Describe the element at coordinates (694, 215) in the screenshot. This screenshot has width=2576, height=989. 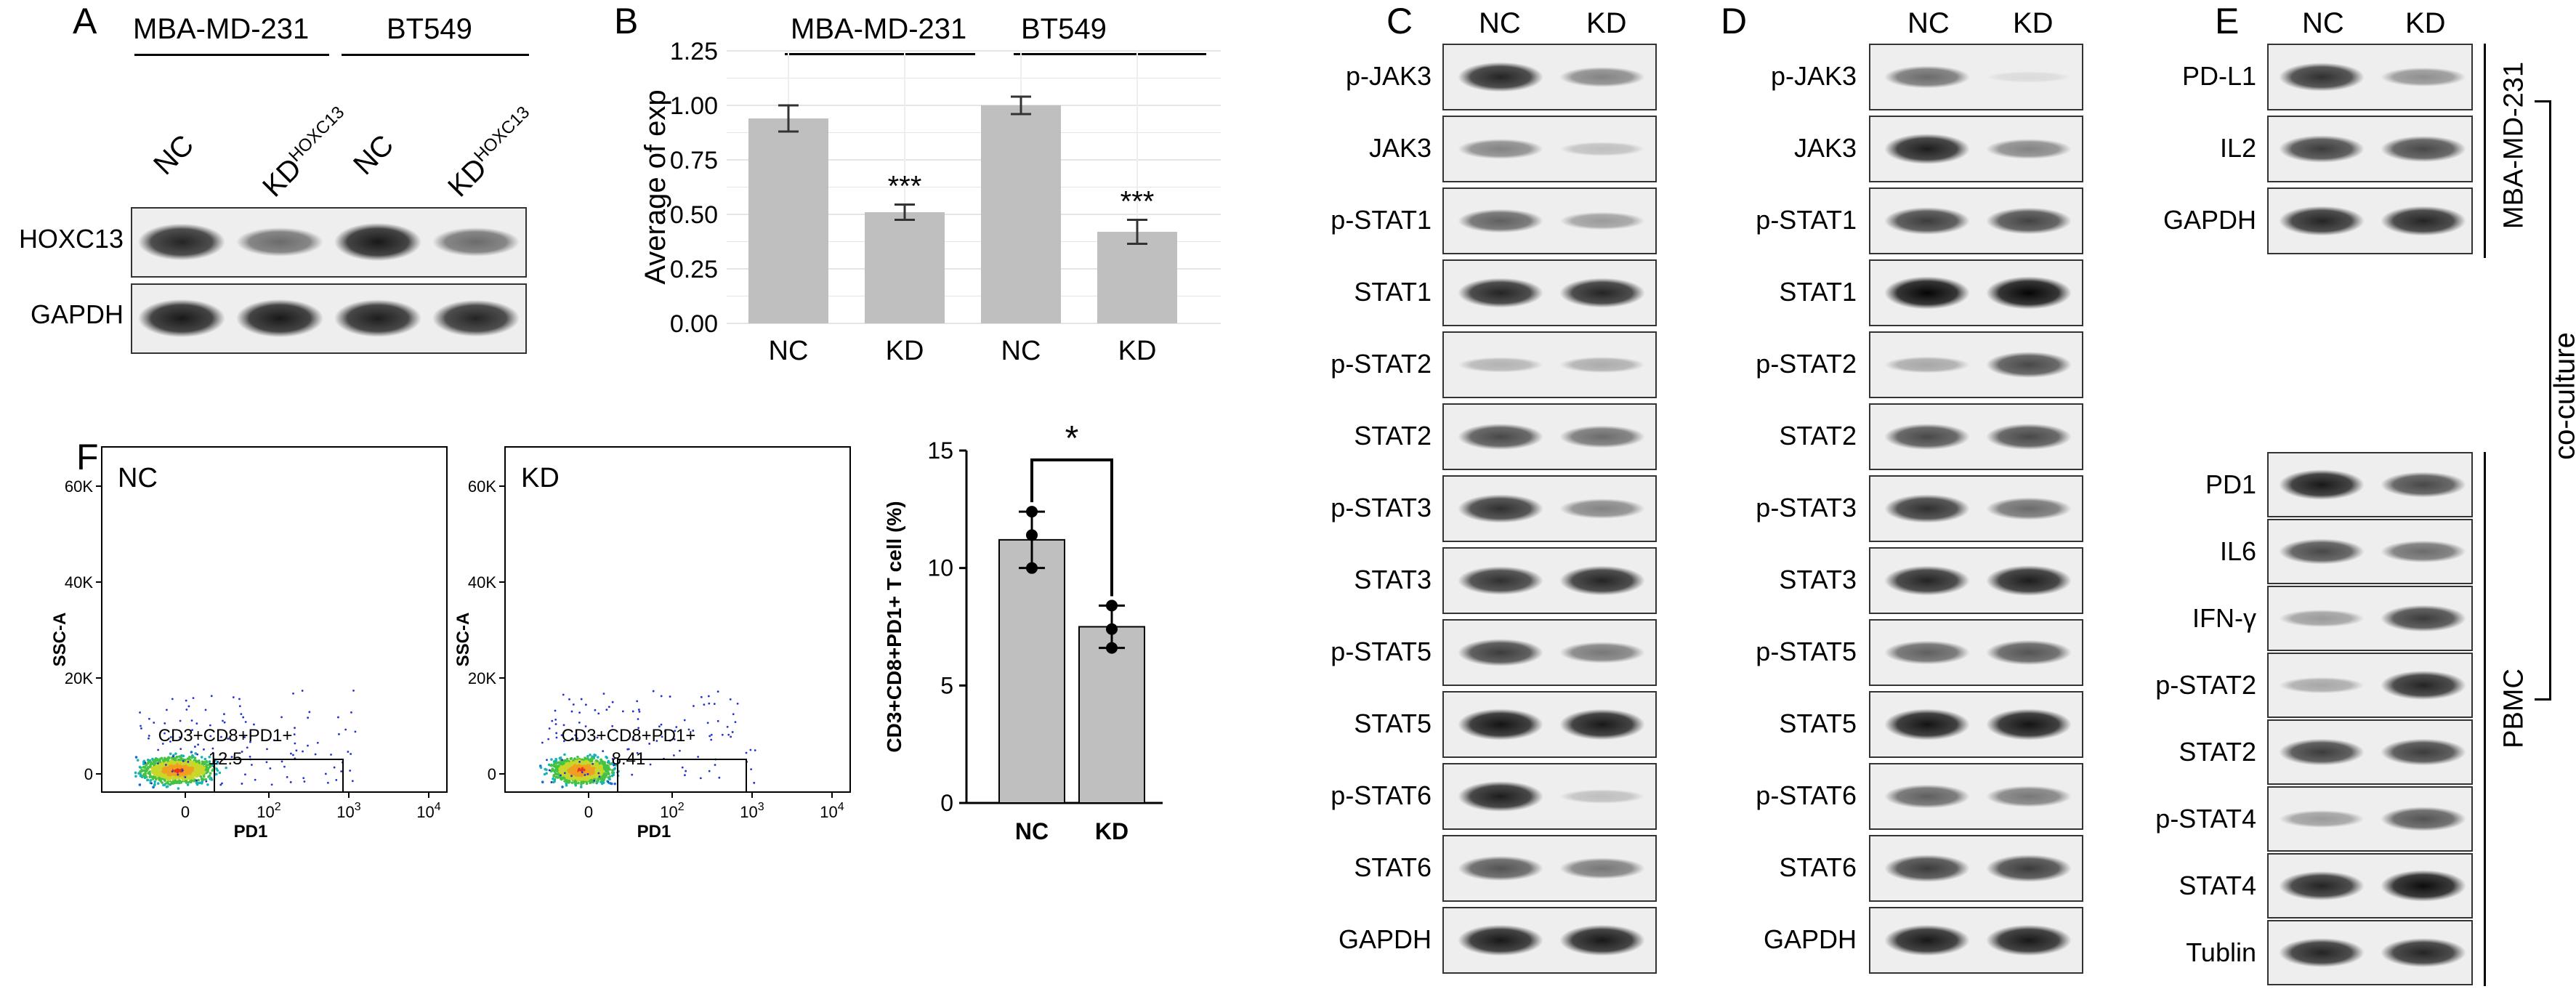
I see `y-tick-label: 0.50` at that location.